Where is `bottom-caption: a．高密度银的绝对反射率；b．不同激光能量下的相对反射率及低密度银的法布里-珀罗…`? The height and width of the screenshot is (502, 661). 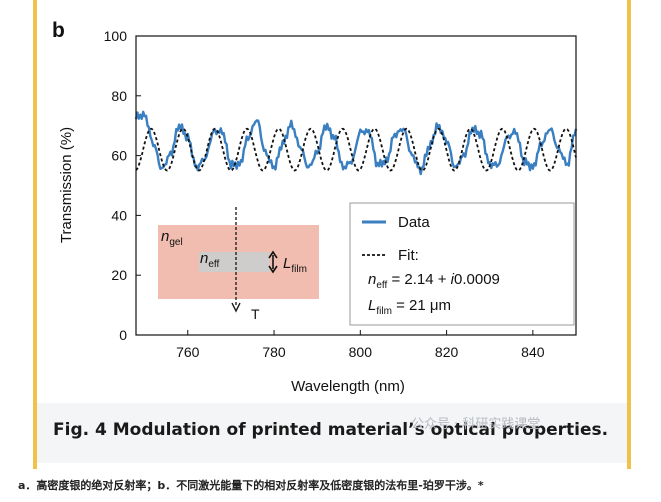 bottom-caption: a．高密度银的绝对反射率；b．不同激光能量下的相对反射率及低密度银的法布里-珀罗… is located at coordinates (251, 485).